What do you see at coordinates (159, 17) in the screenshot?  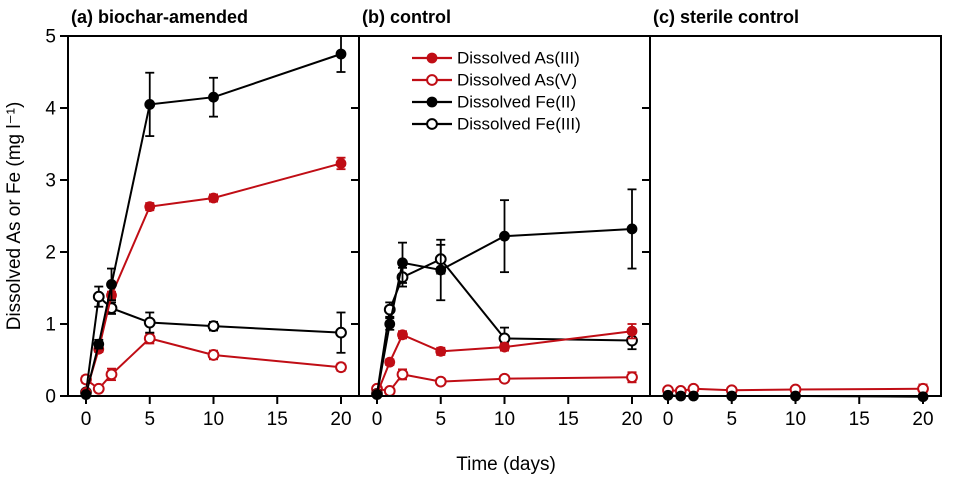 I see `panel-a-title: (a) biochar-amended` at bounding box center [159, 17].